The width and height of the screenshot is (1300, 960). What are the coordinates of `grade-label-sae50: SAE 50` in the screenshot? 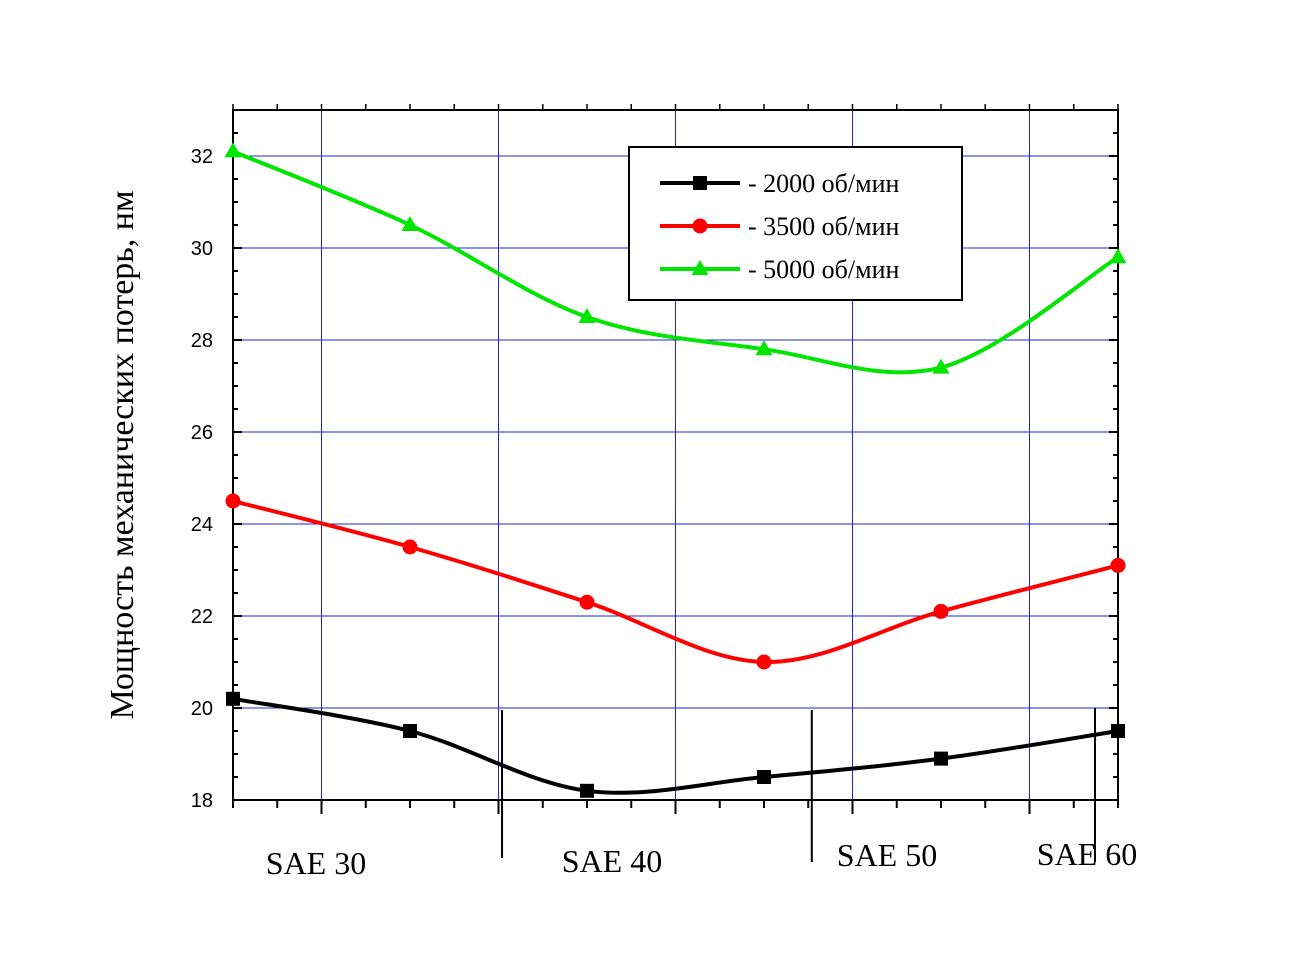 It's located at (887, 855).